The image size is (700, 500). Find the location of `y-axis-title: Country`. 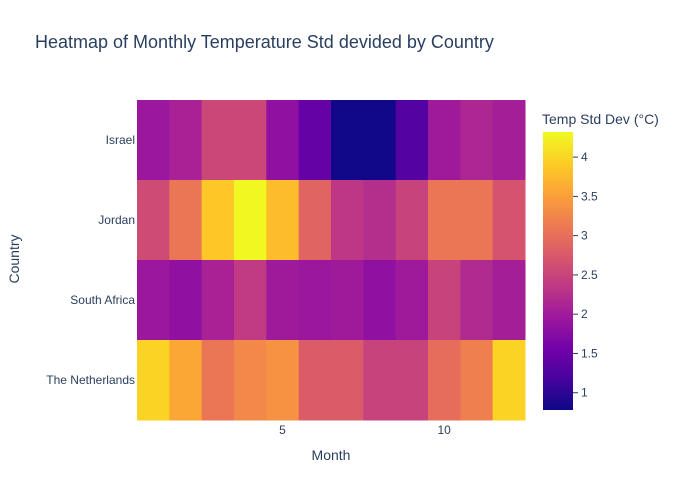

y-axis-title: Country is located at coordinates (14, 258).